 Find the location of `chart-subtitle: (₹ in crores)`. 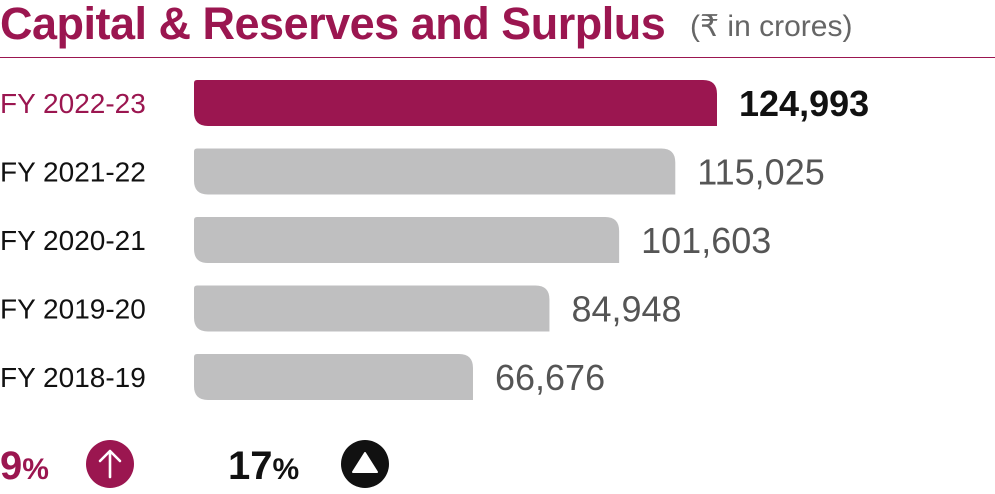

chart-subtitle: (₹ in crores) is located at coordinates (771, 26).